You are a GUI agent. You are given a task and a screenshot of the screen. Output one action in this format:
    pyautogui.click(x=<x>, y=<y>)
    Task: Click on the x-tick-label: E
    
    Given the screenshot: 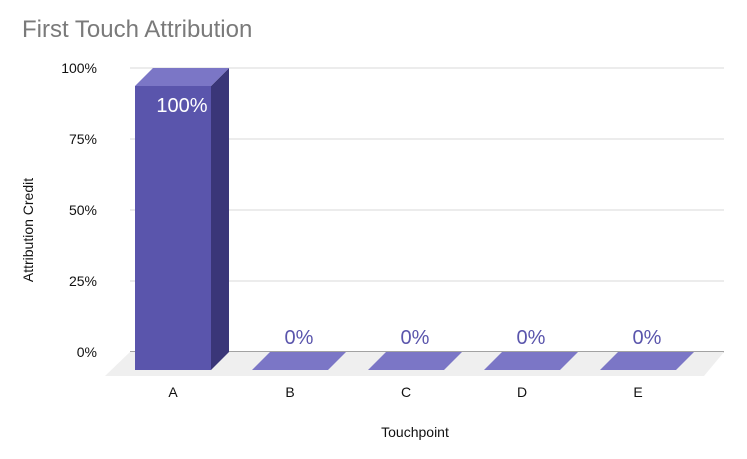 What is the action you would take?
    pyautogui.click(x=637, y=392)
    